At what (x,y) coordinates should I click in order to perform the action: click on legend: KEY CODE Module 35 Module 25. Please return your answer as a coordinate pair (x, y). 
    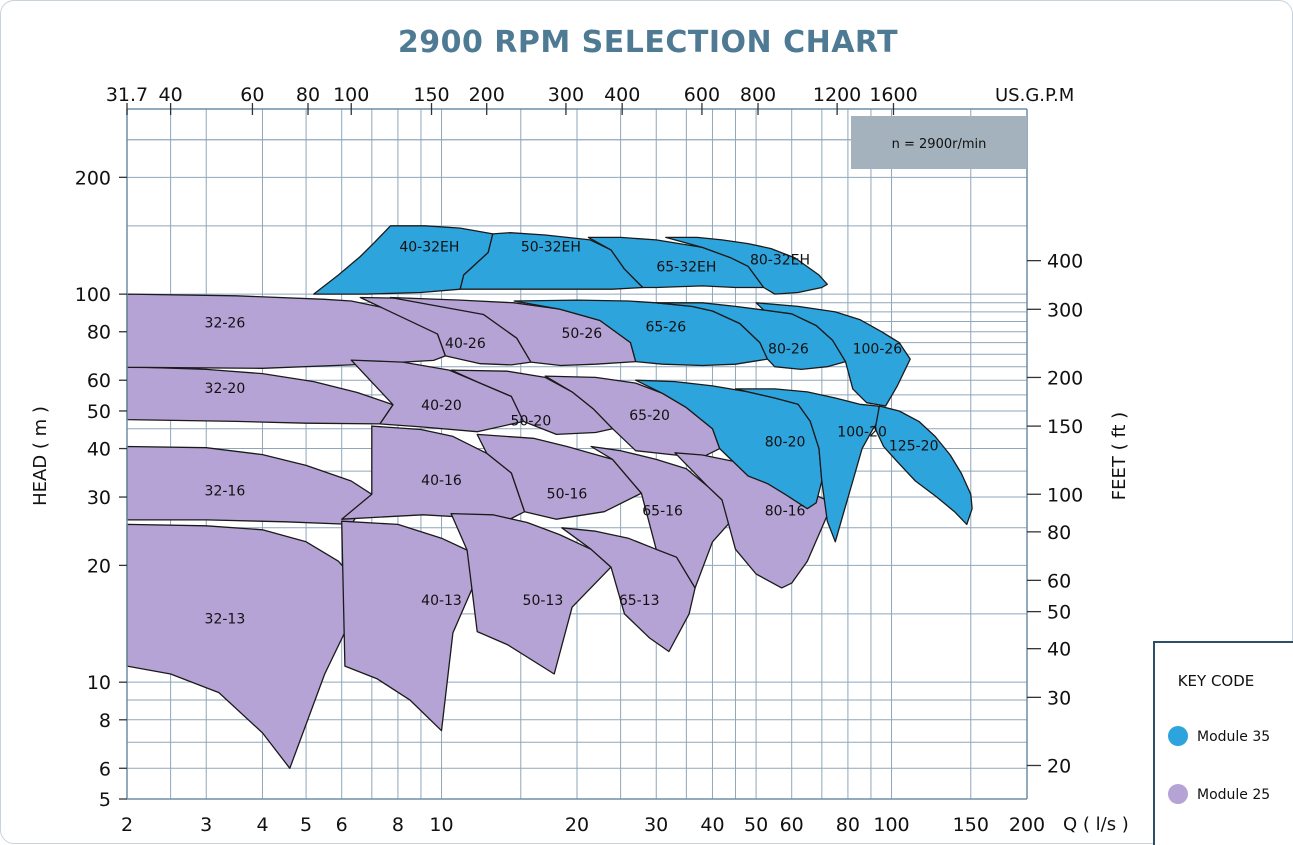
    Looking at the image, I should click on (1223, 743).